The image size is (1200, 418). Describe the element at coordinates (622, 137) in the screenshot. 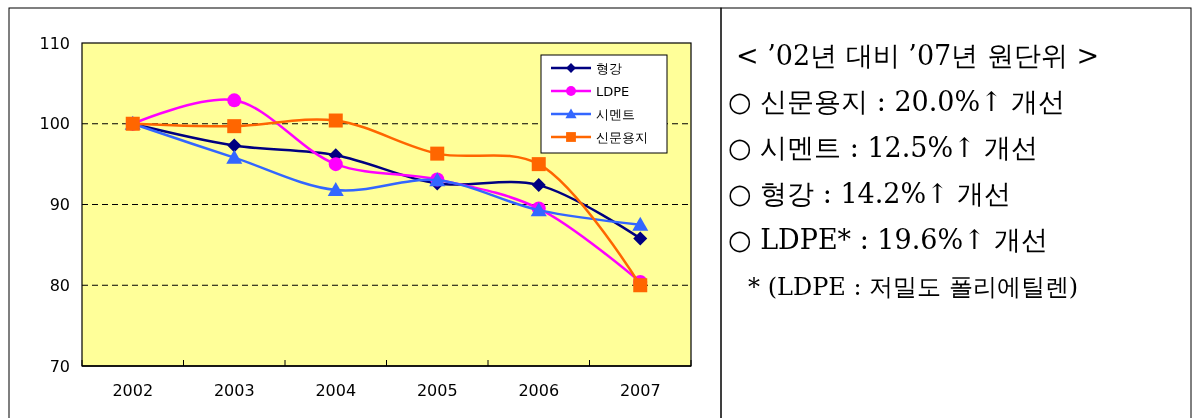

I see `legend-label: 신문용지` at that location.